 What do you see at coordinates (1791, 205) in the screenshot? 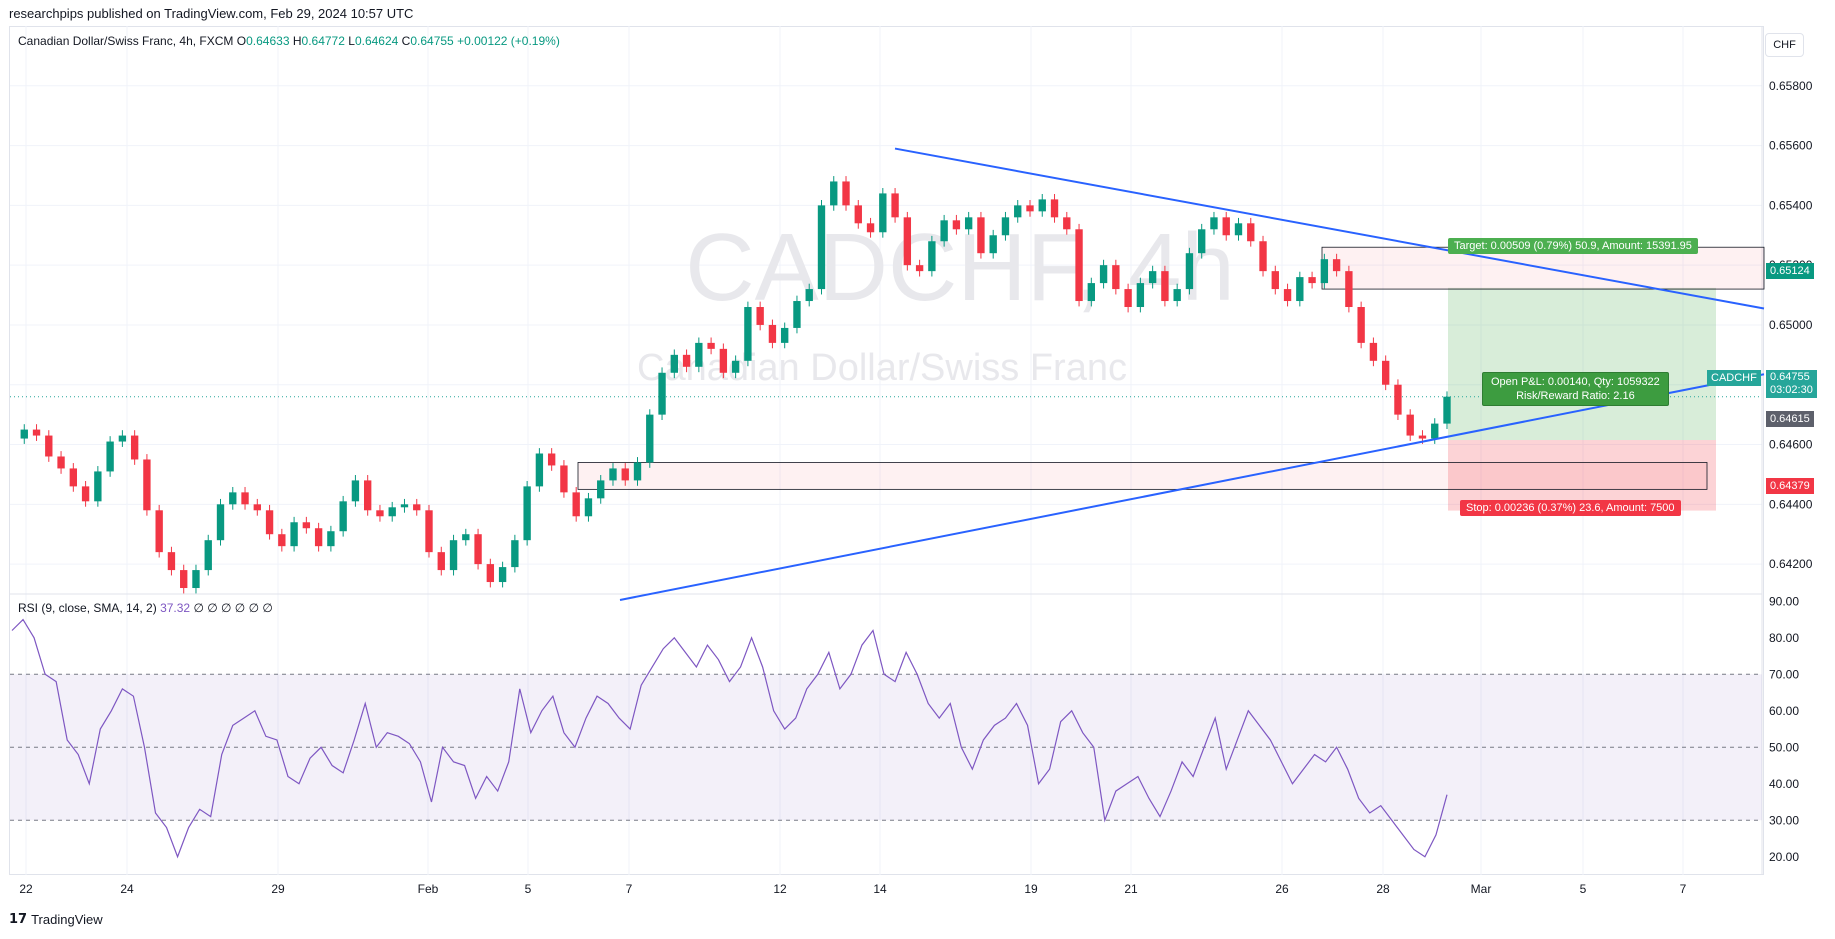
I see `price-tick-2: 0.65400` at bounding box center [1791, 205].